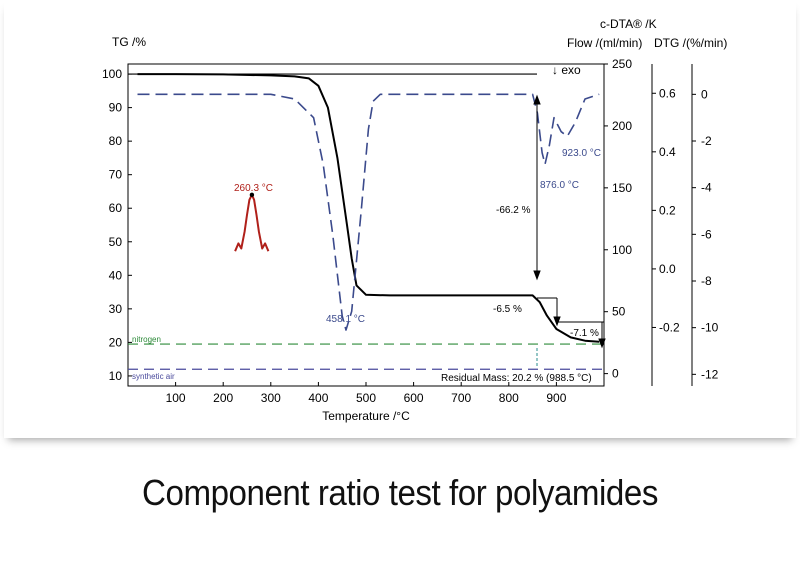 The image size is (800, 570). What do you see at coordinates (584, 333) in the screenshot?
I see `mass-step-3-label: -7.1 %` at bounding box center [584, 333].